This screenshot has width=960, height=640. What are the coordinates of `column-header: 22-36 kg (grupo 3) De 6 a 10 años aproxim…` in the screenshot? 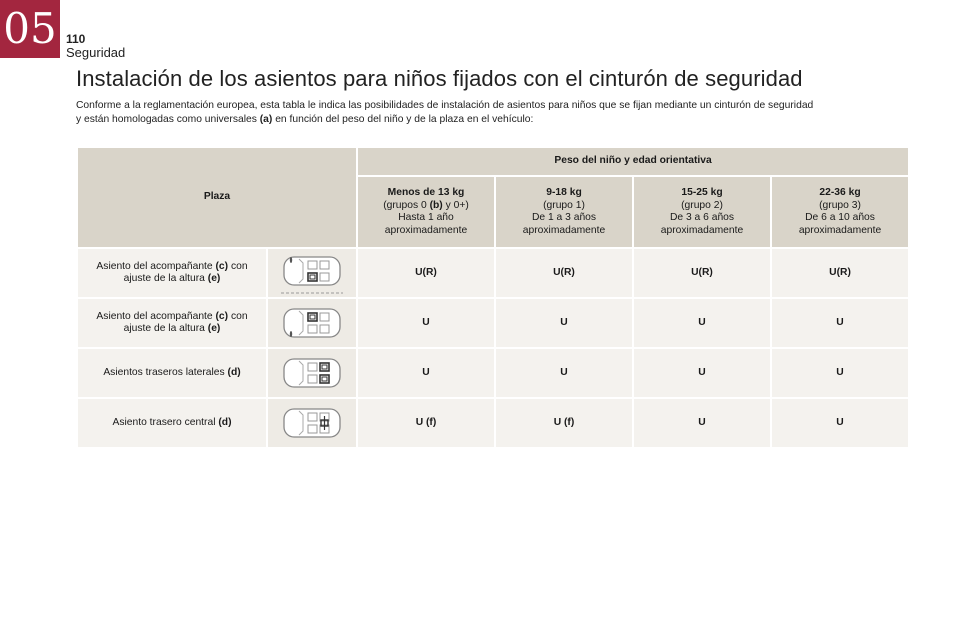 It's located at (840, 212).